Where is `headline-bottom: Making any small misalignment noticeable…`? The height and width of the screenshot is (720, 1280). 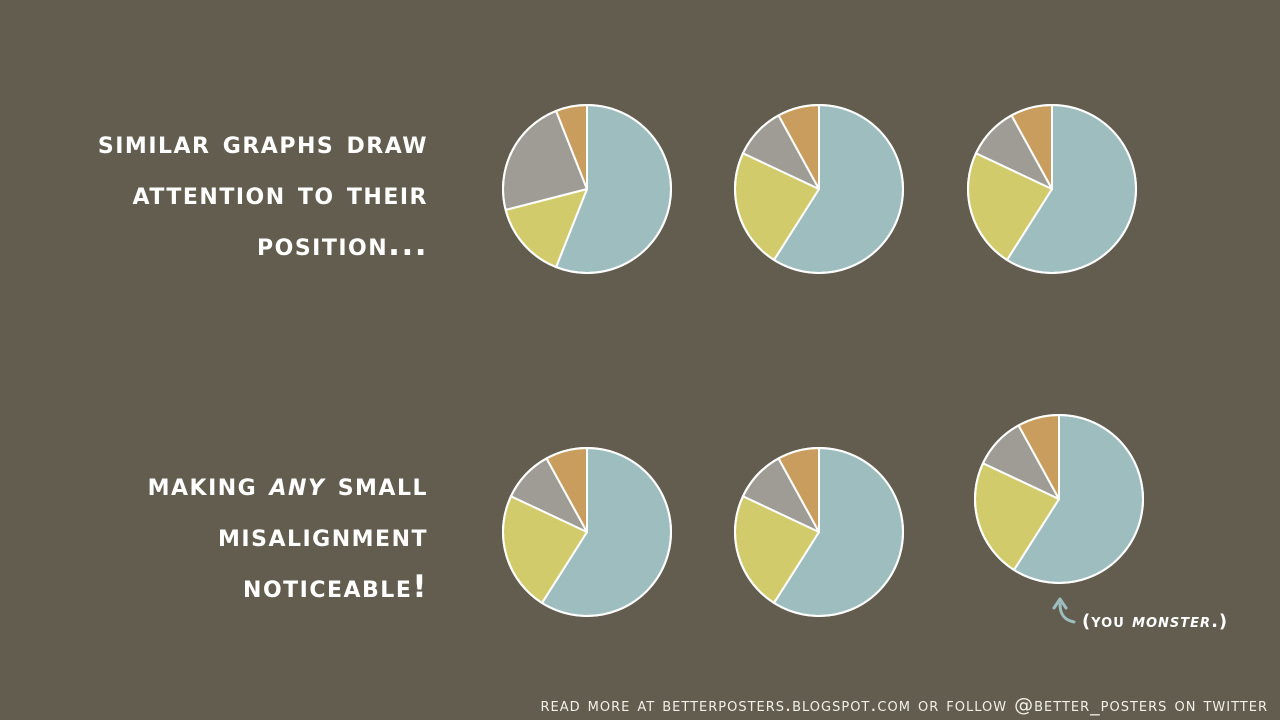
headline-bottom: Making any small misalignment noticeable… is located at coordinates (214, 536).